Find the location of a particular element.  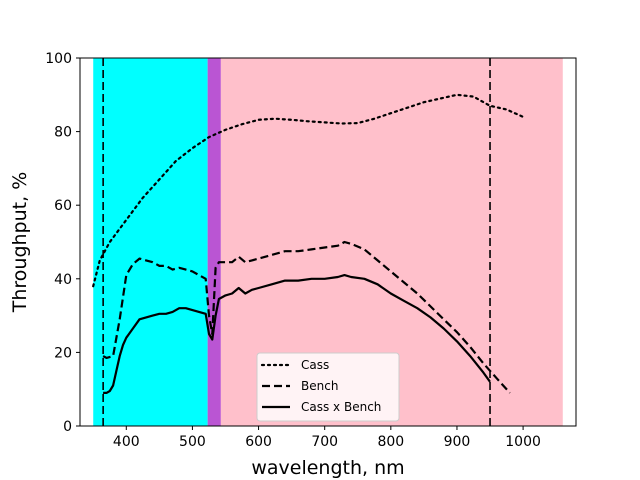

y-axis-ticks: 0 20 40 60 80 100 is located at coordinates (62, 243).